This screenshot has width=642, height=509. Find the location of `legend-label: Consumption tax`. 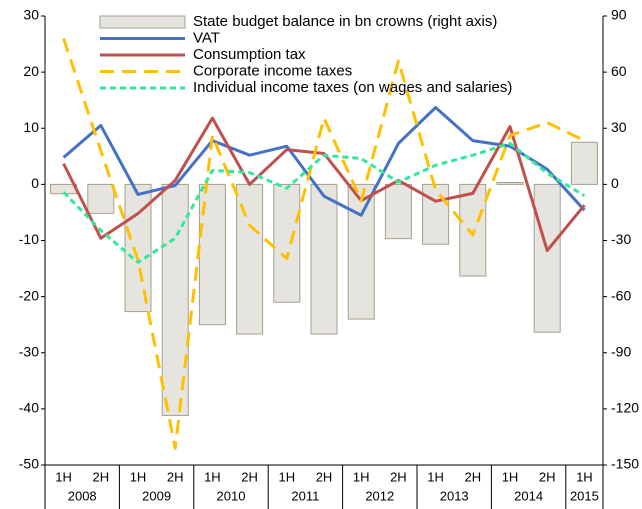

legend-label: Consumption tax is located at coordinates (249, 54).